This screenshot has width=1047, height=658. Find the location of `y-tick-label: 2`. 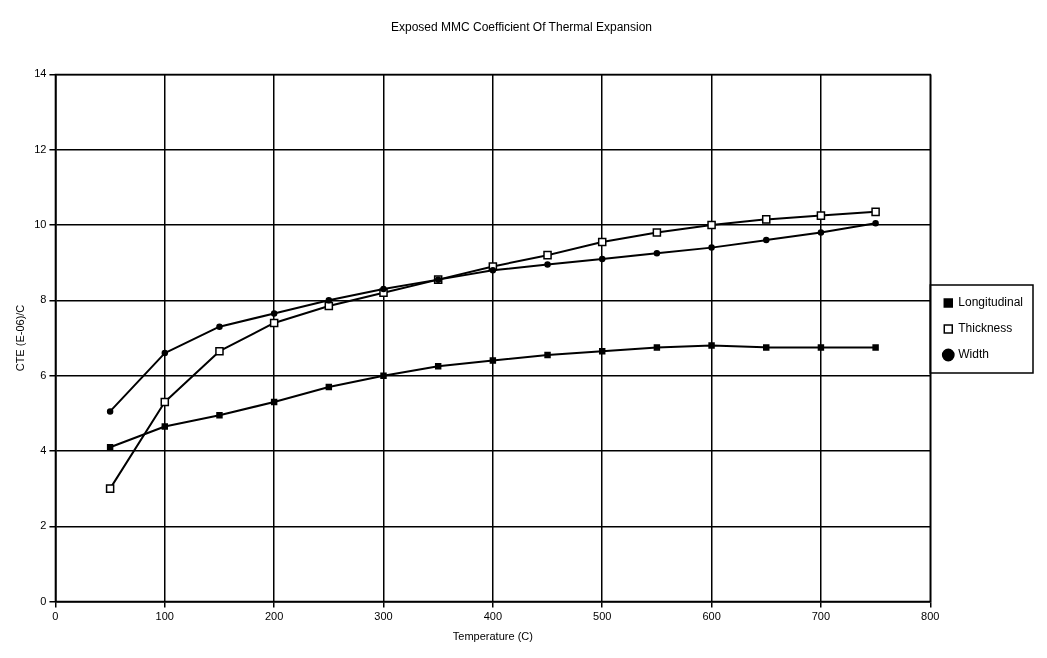

y-tick-label: 2 is located at coordinates (43, 525).